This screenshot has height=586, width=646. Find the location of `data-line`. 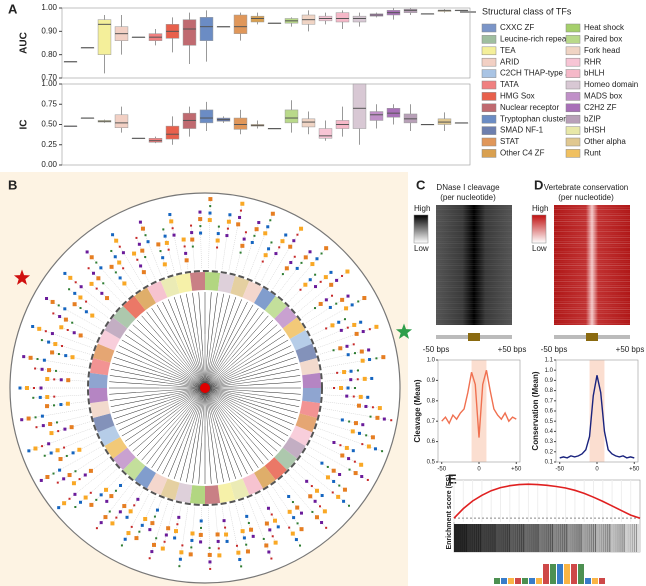

data-line is located at coordinates (479, 404).